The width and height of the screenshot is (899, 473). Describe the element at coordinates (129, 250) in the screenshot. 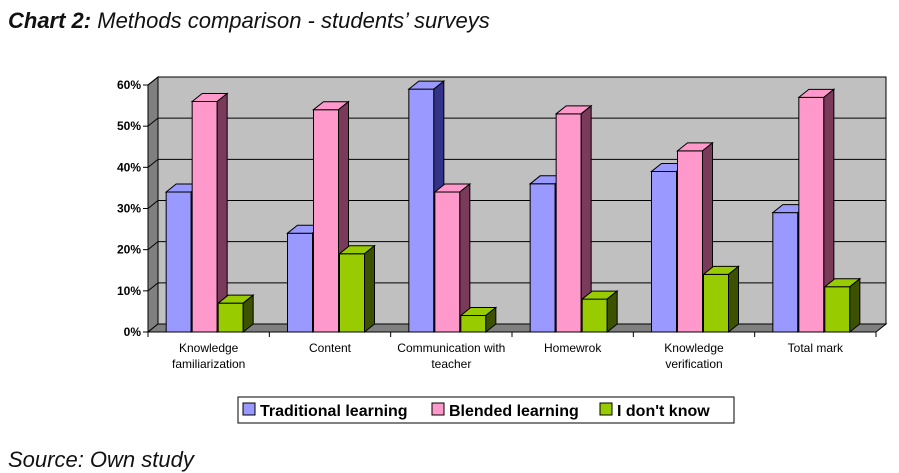

I see `y-tick-label: 20%` at that location.